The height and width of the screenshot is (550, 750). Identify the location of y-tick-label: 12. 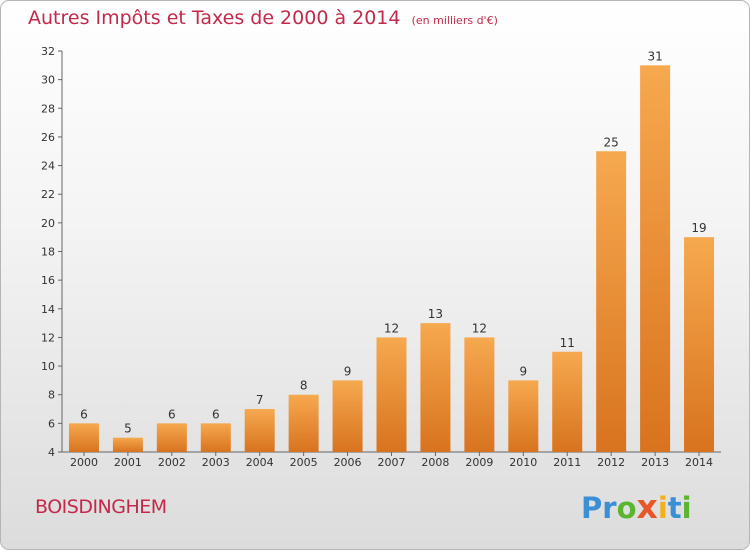
(48, 337).